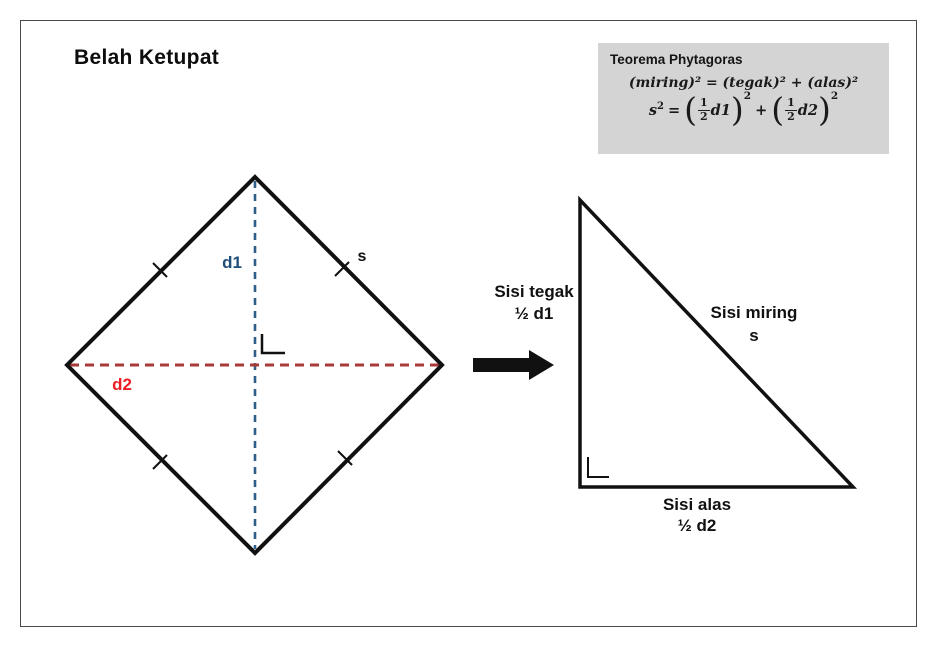  I want to click on pythagoras-formula-words: (miring)² = (tegak)² + (alas)², so click(743, 83).